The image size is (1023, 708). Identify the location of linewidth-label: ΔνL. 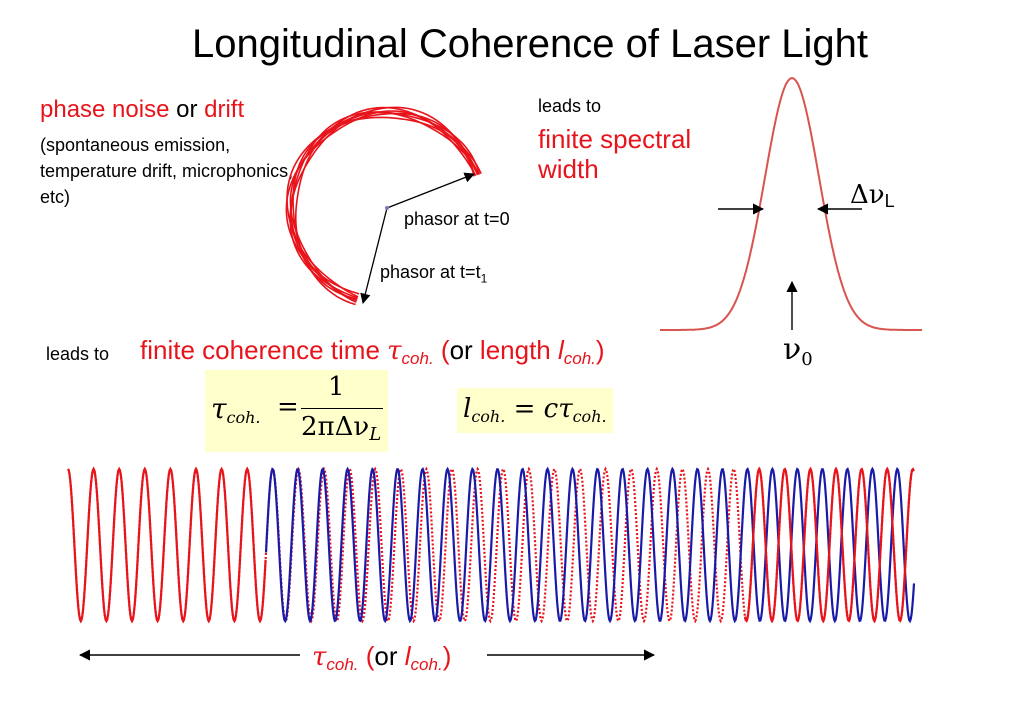
(872, 196).